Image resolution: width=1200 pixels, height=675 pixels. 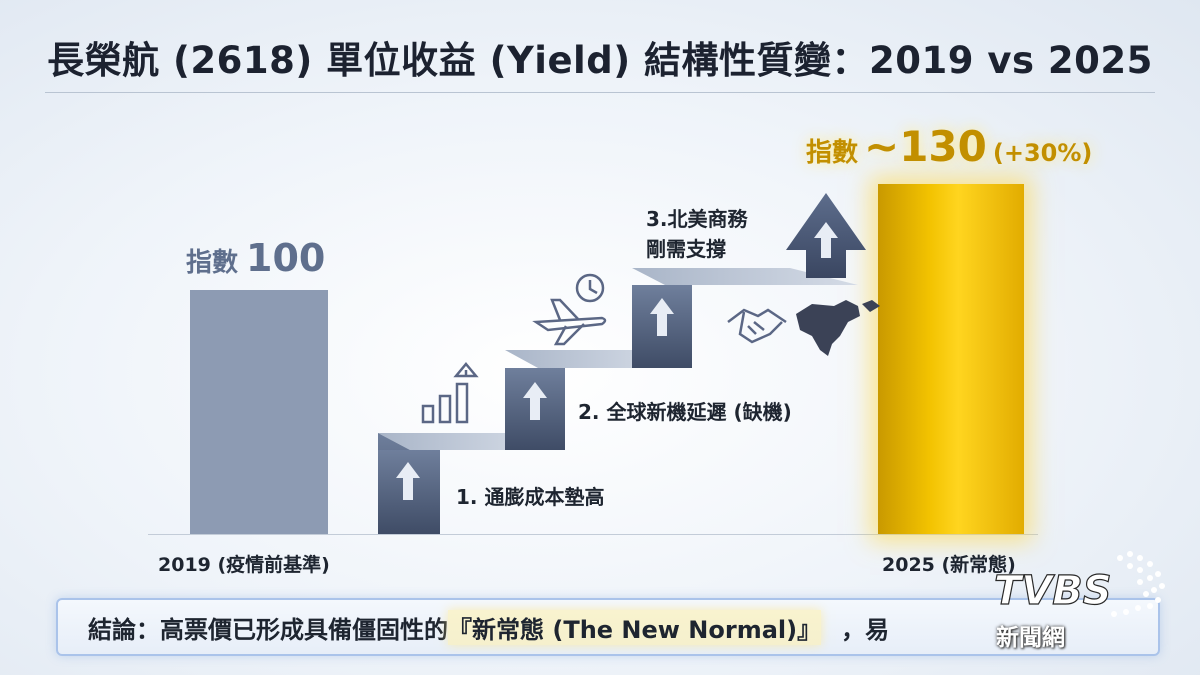 I want to click on data-label-2019: 指數 100, so click(x=255, y=258).